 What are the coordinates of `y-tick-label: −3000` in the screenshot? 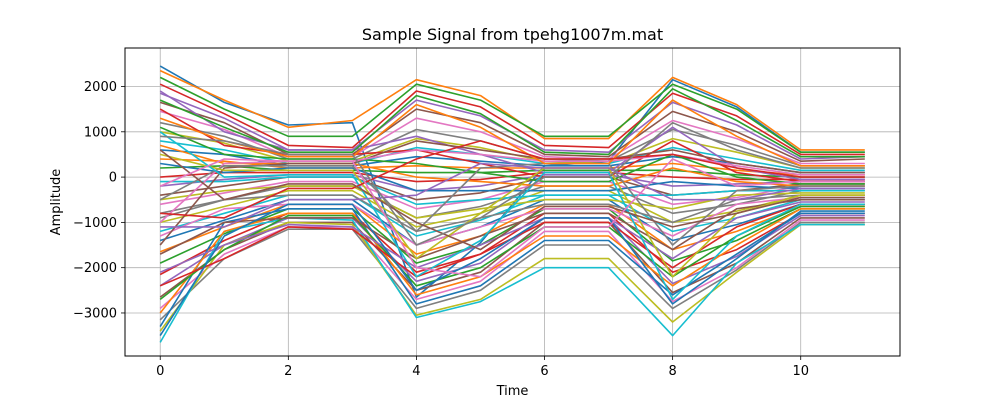 It's located at (95, 313).